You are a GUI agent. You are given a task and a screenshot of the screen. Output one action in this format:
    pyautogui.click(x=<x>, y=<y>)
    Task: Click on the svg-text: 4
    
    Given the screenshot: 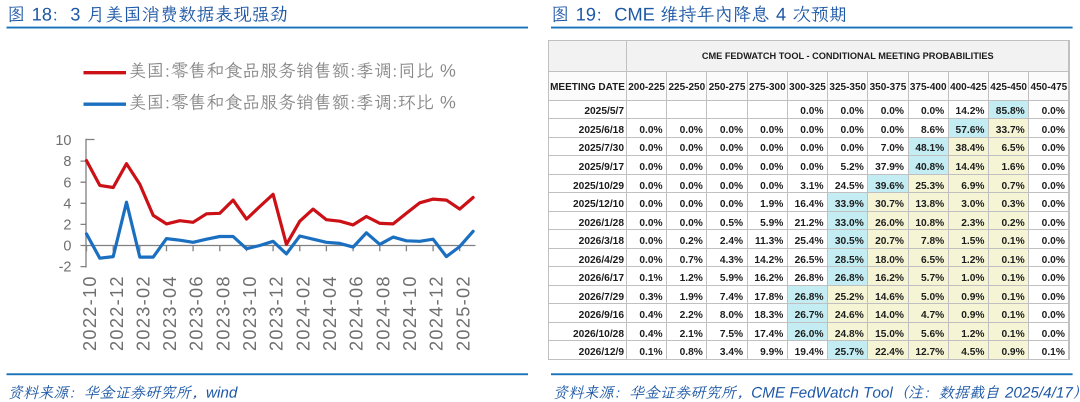 What is the action you would take?
    pyautogui.click(x=67, y=204)
    